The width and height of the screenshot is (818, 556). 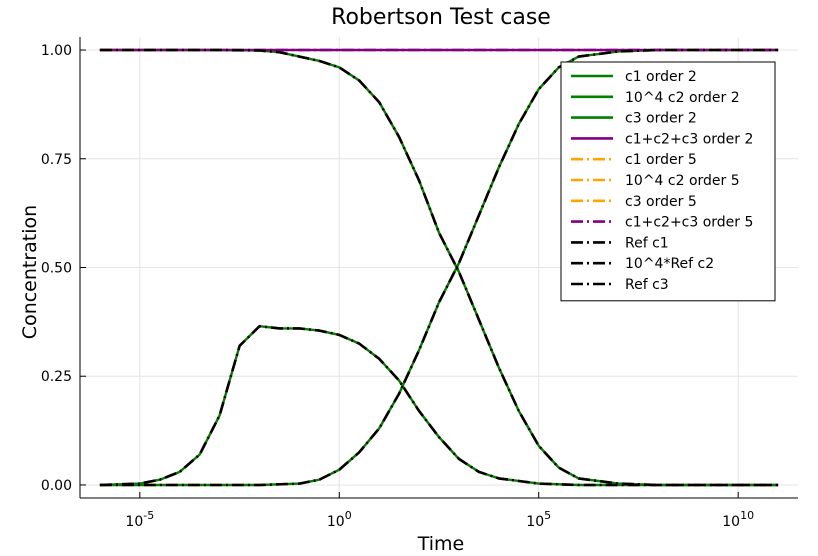 What do you see at coordinates (661, 77) in the screenshot?
I see `legend-entry-0: c1 order 2` at bounding box center [661, 77].